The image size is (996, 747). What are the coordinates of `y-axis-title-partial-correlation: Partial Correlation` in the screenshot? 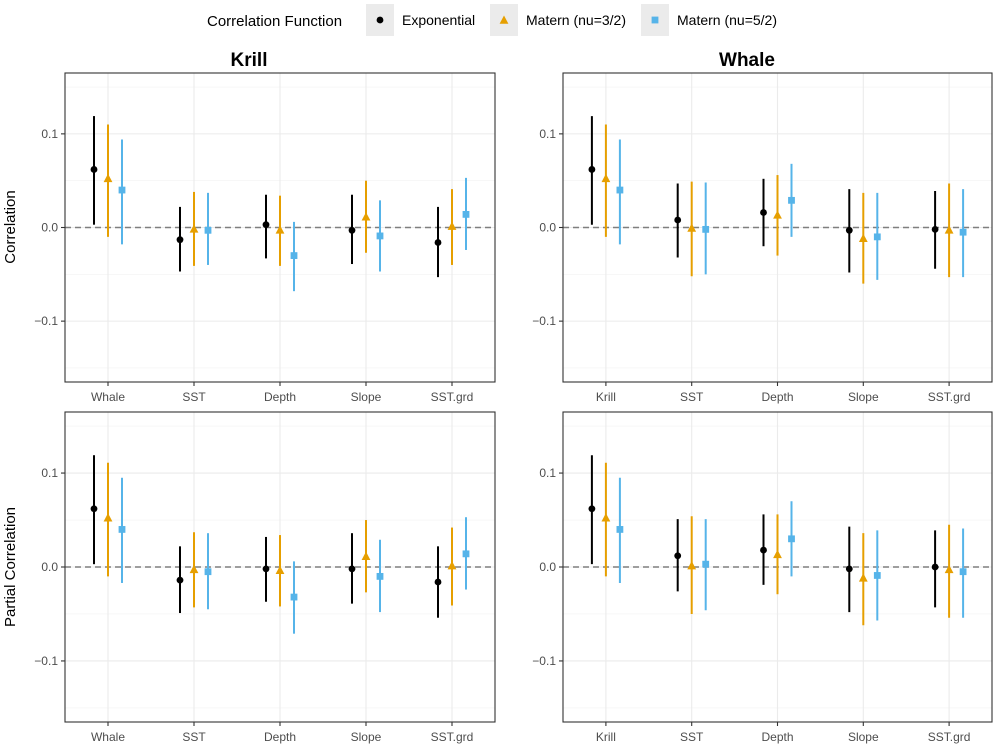 It's located at (10, 567).